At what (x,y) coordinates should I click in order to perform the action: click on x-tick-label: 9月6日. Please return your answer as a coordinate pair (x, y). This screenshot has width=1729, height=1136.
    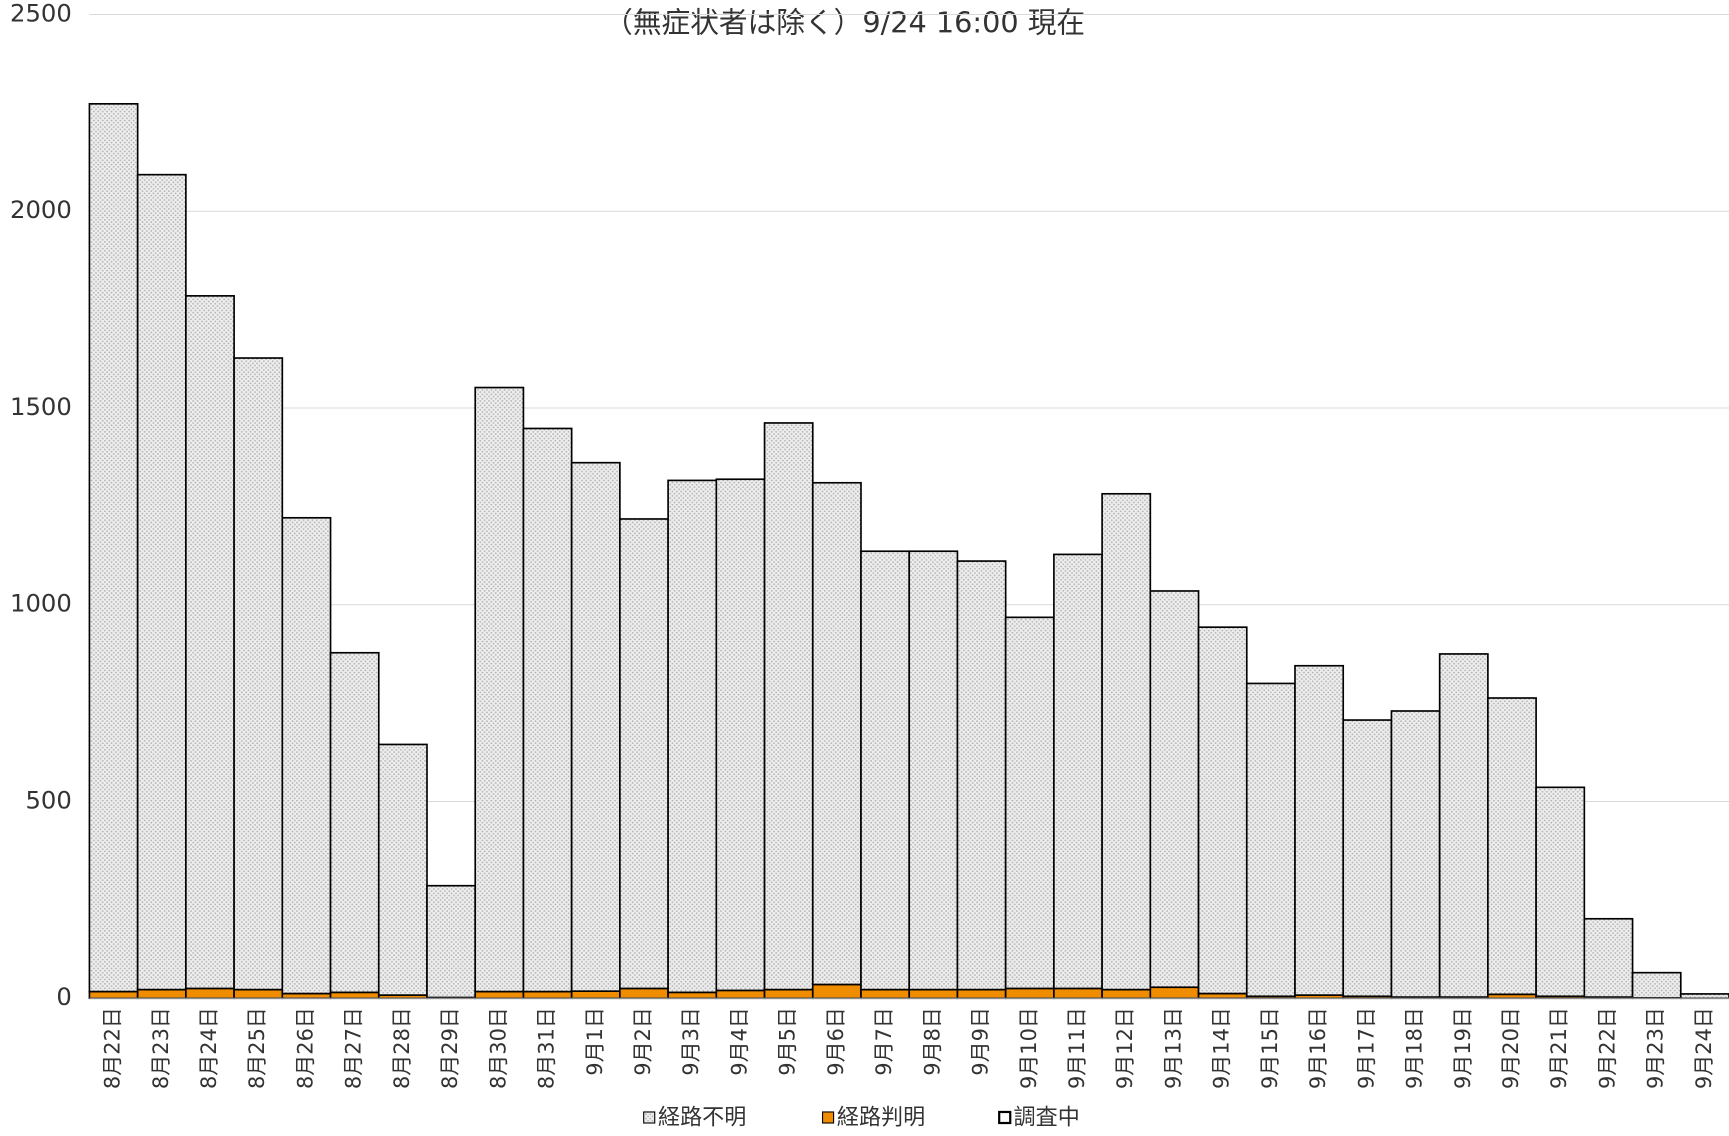
    Looking at the image, I should click on (836, 1041).